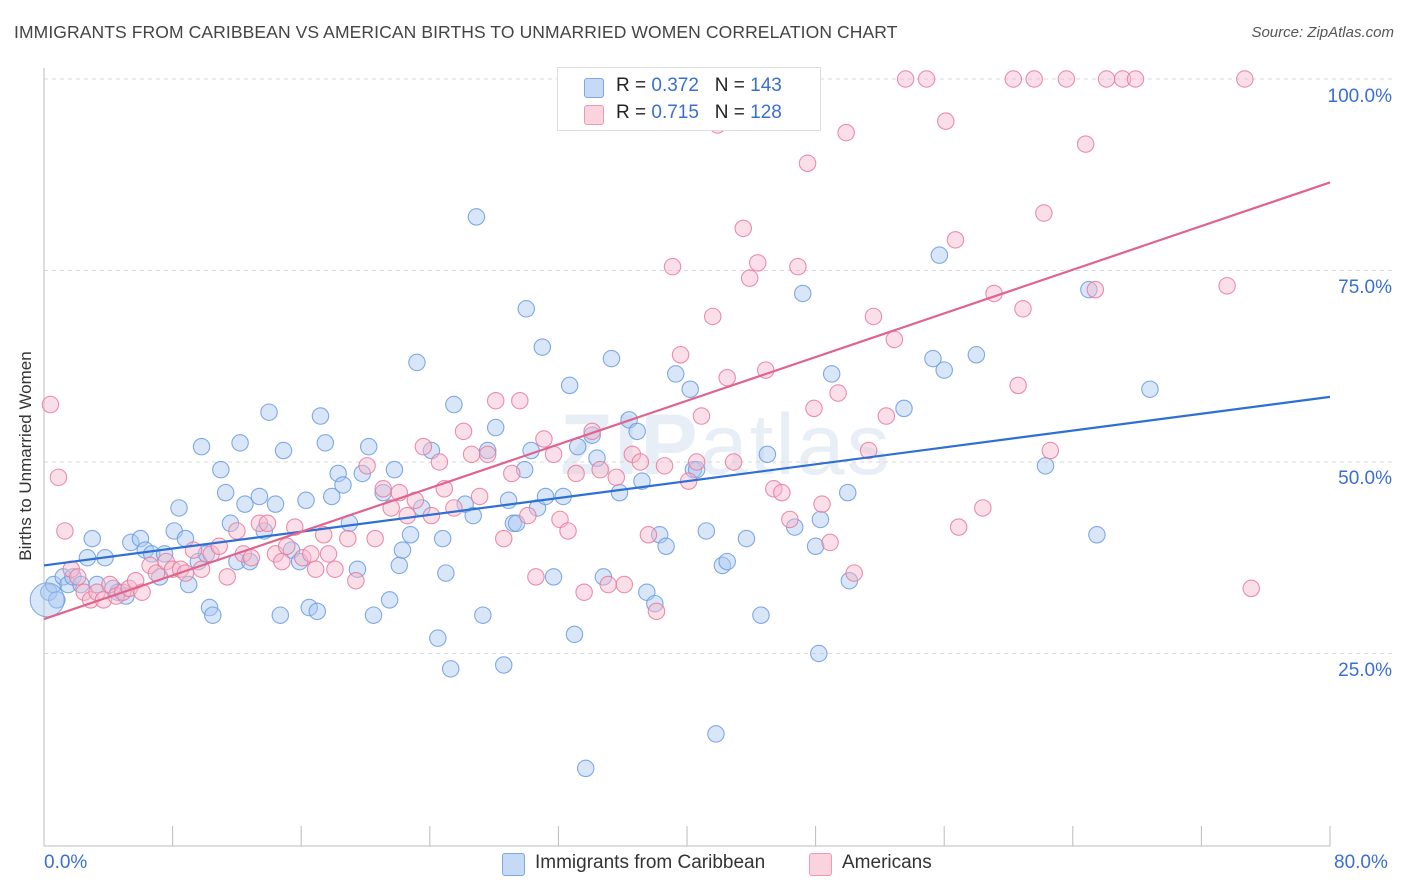 The height and width of the screenshot is (892, 1406). Describe the element at coordinates (675, 112) in the screenshot. I see `legend-r-value: 0.715` at that location.